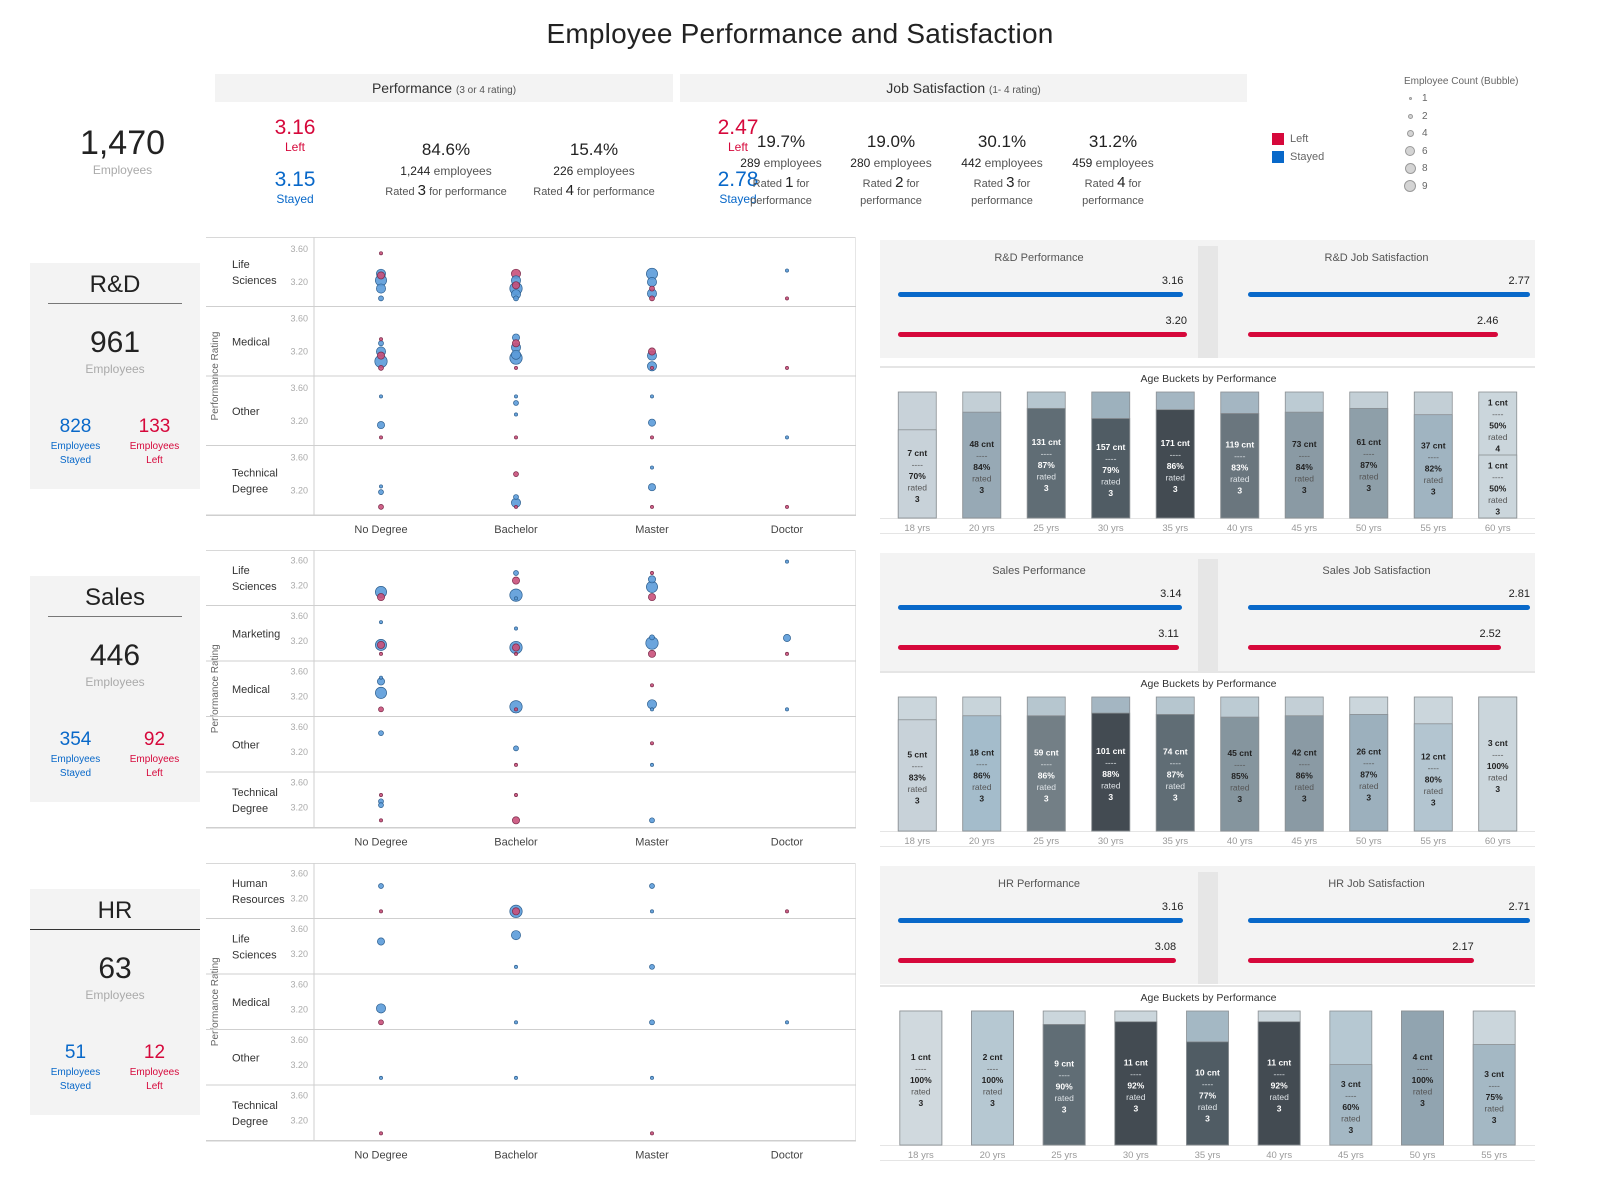  I want to click on legend-item-left: Left, so click(1298, 142).